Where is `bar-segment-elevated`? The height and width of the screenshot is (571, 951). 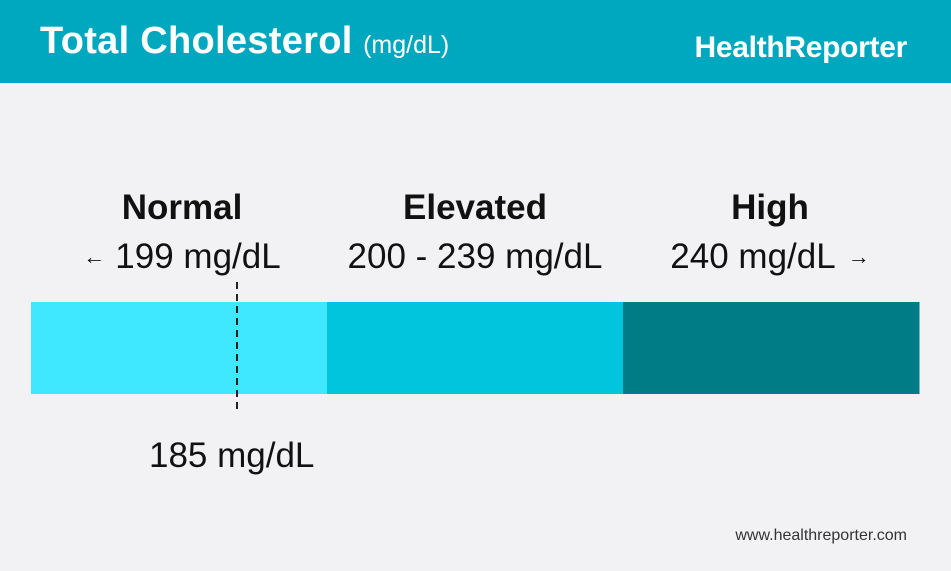
bar-segment-elevated is located at coordinates (475, 348).